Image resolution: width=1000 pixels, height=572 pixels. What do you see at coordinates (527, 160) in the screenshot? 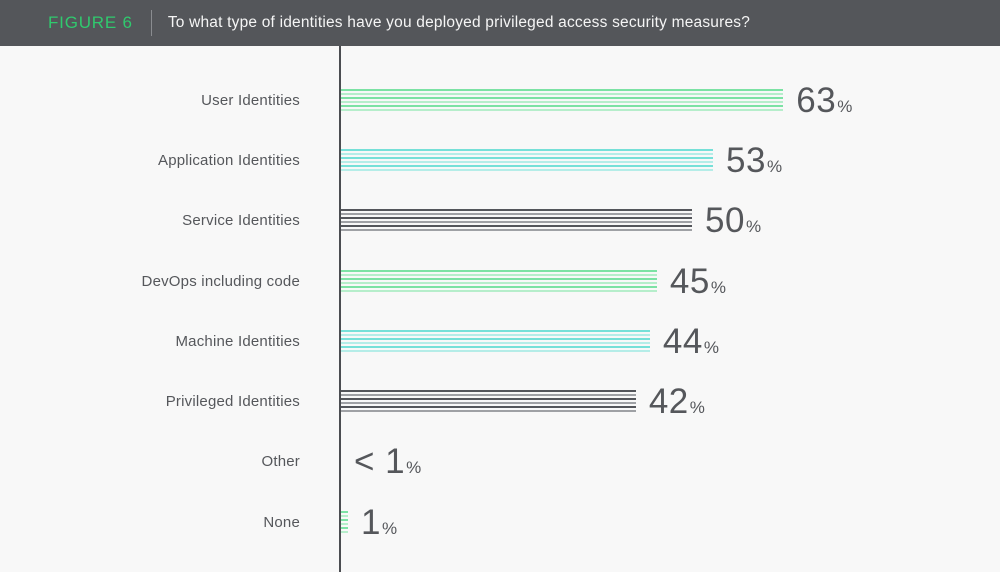
I see `bar-application-identities` at bounding box center [527, 160].